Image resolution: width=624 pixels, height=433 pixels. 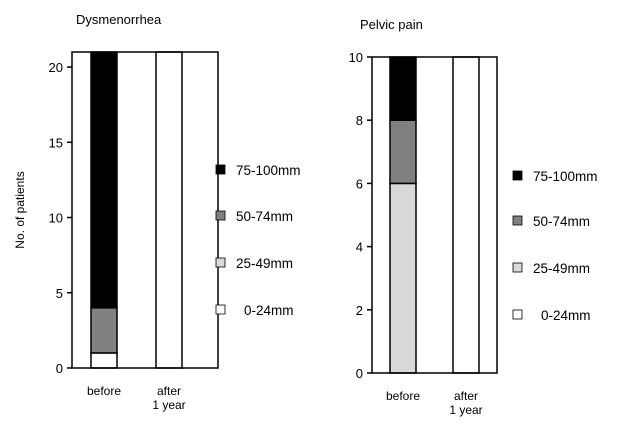 I want to click on y-tick-label: 15, so click(x=56, y=142).